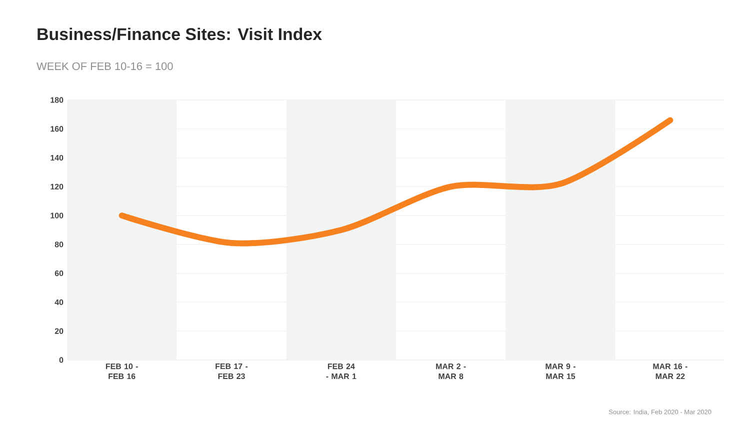  Describe the element at coordinates (180, 34) in the screenshot. I see `chart-title: Business/Finance Sites: Visit Index` at that location.